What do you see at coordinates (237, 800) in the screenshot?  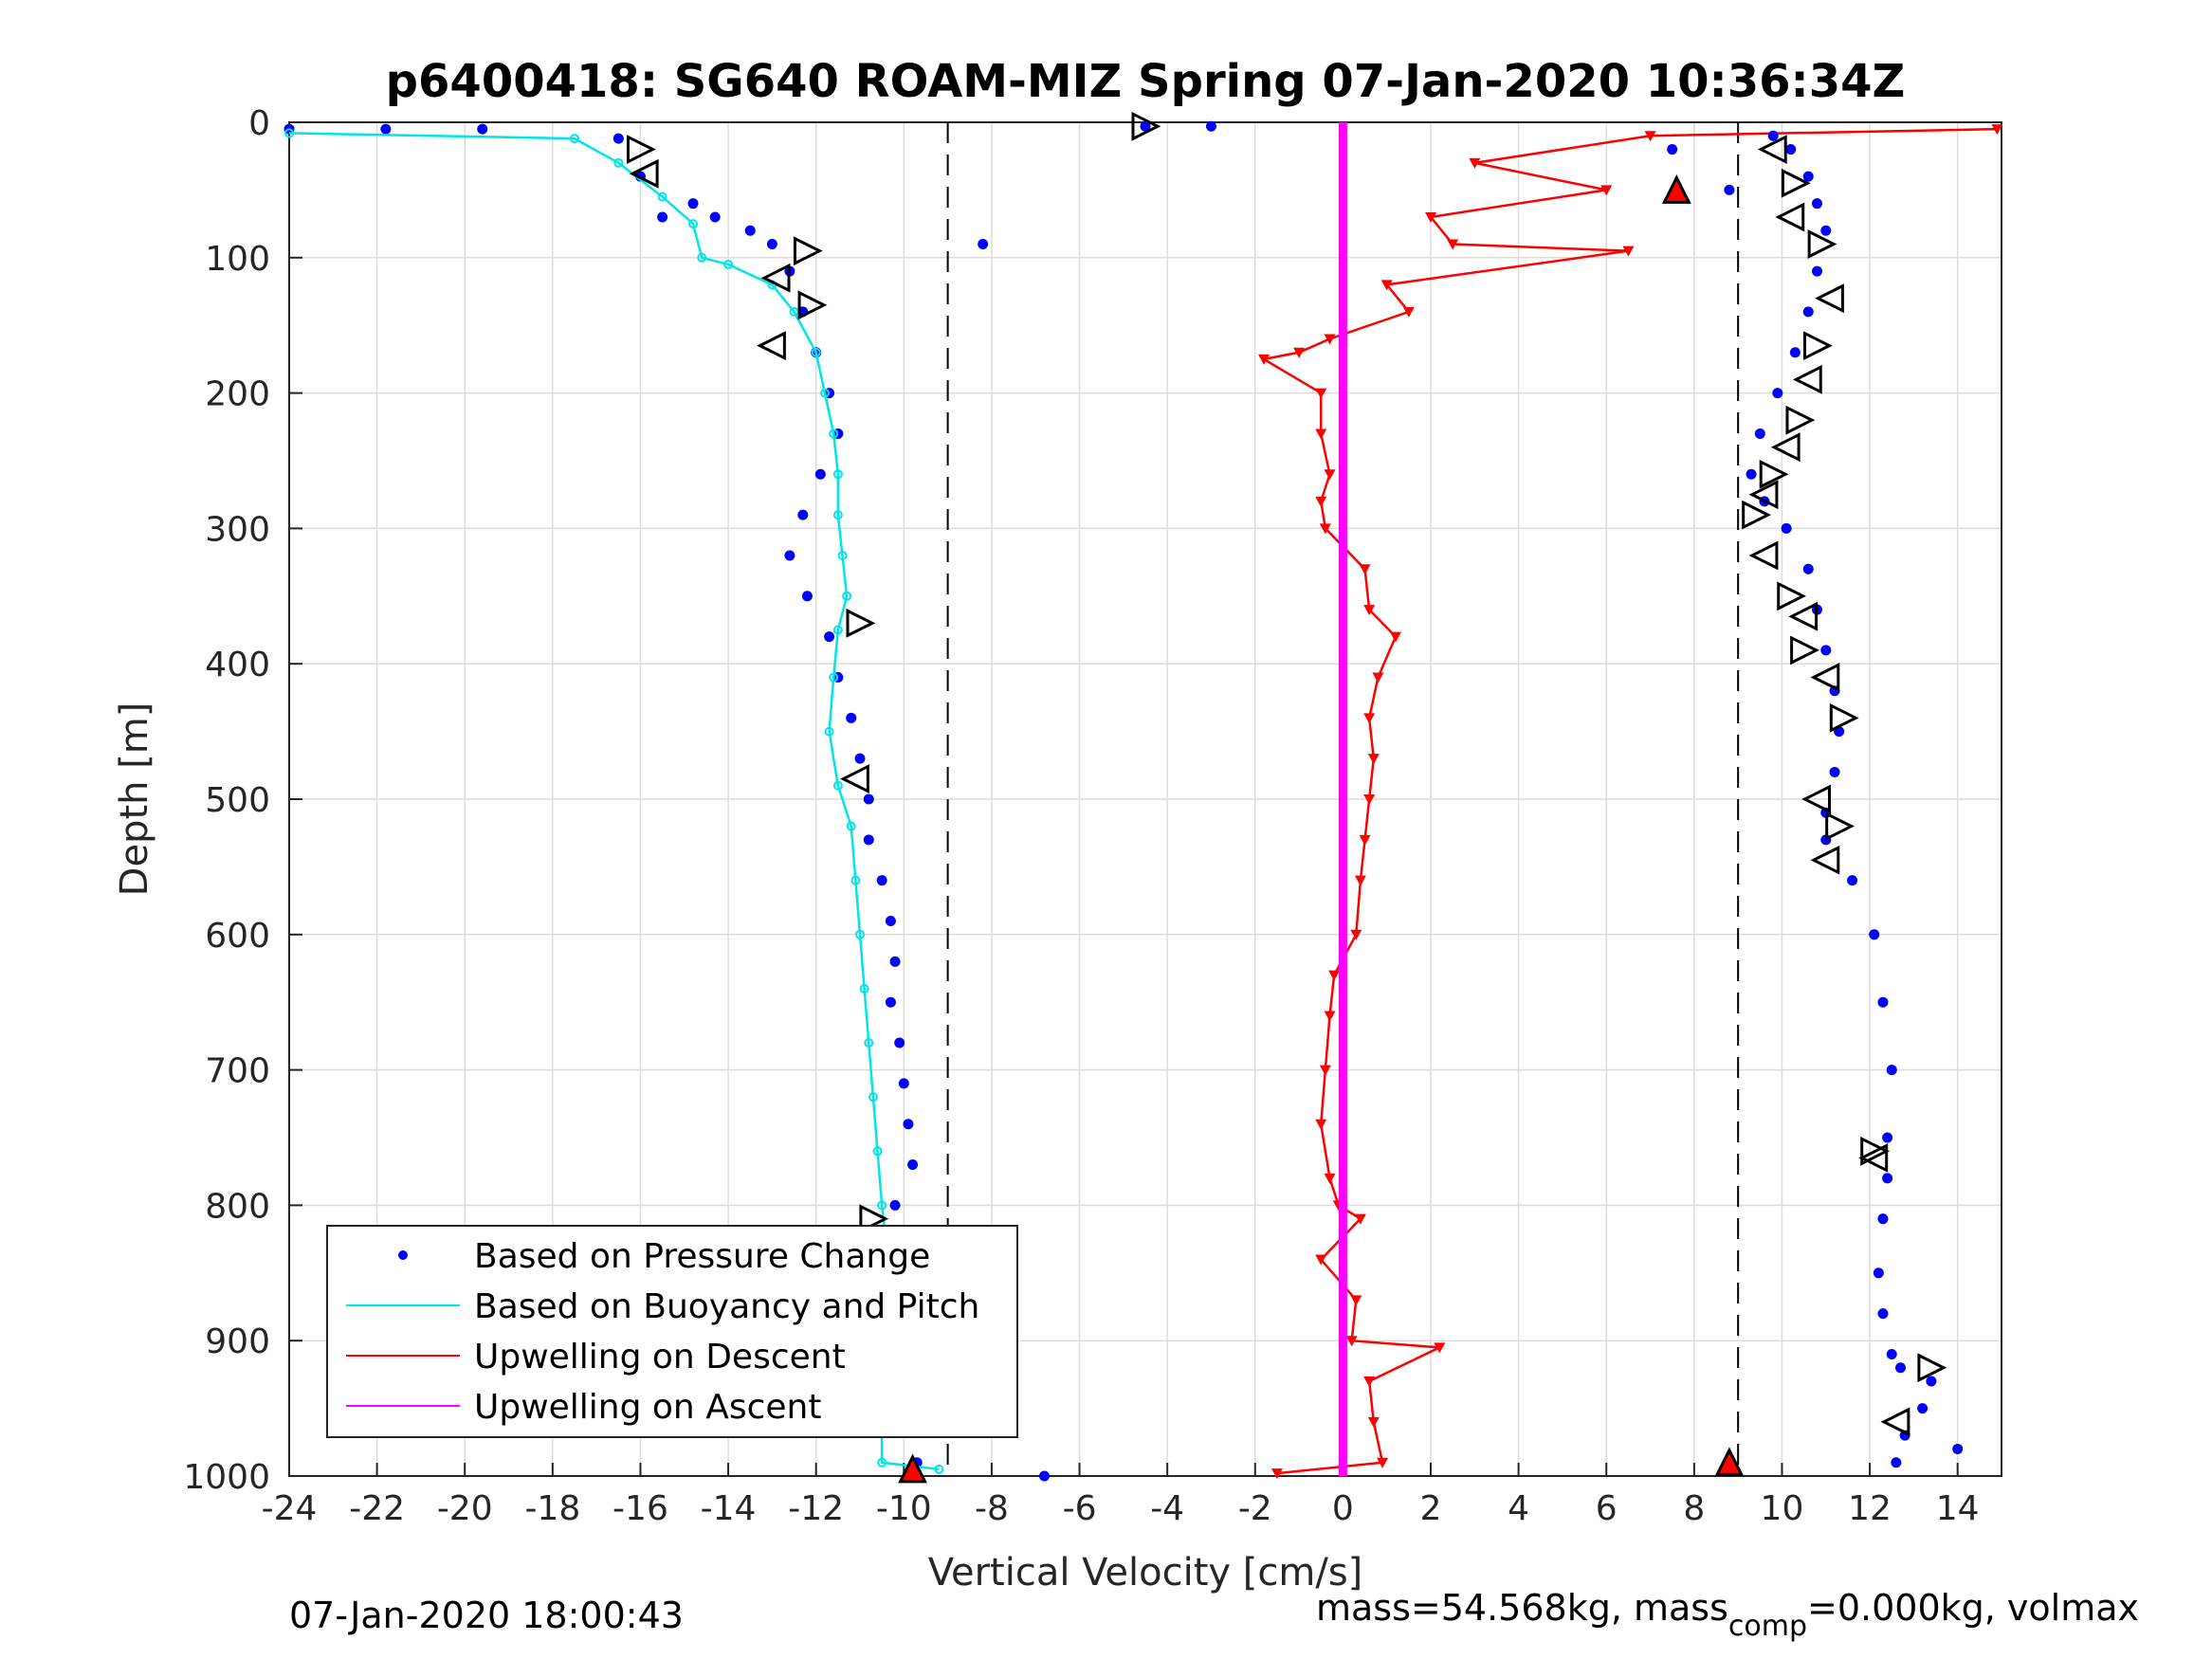 I see `y-tick-label: 500` at bounding box center [237, 800].